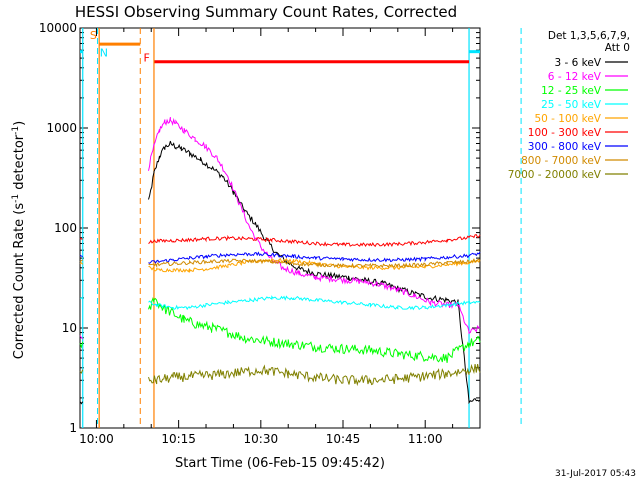 Image resolution: width=640 pixels, height=480 pixels. What do you see at coordinates (58, 28) in the screenshot?
I see `y-tick-label: 10000` at bounding box center [58, 28].